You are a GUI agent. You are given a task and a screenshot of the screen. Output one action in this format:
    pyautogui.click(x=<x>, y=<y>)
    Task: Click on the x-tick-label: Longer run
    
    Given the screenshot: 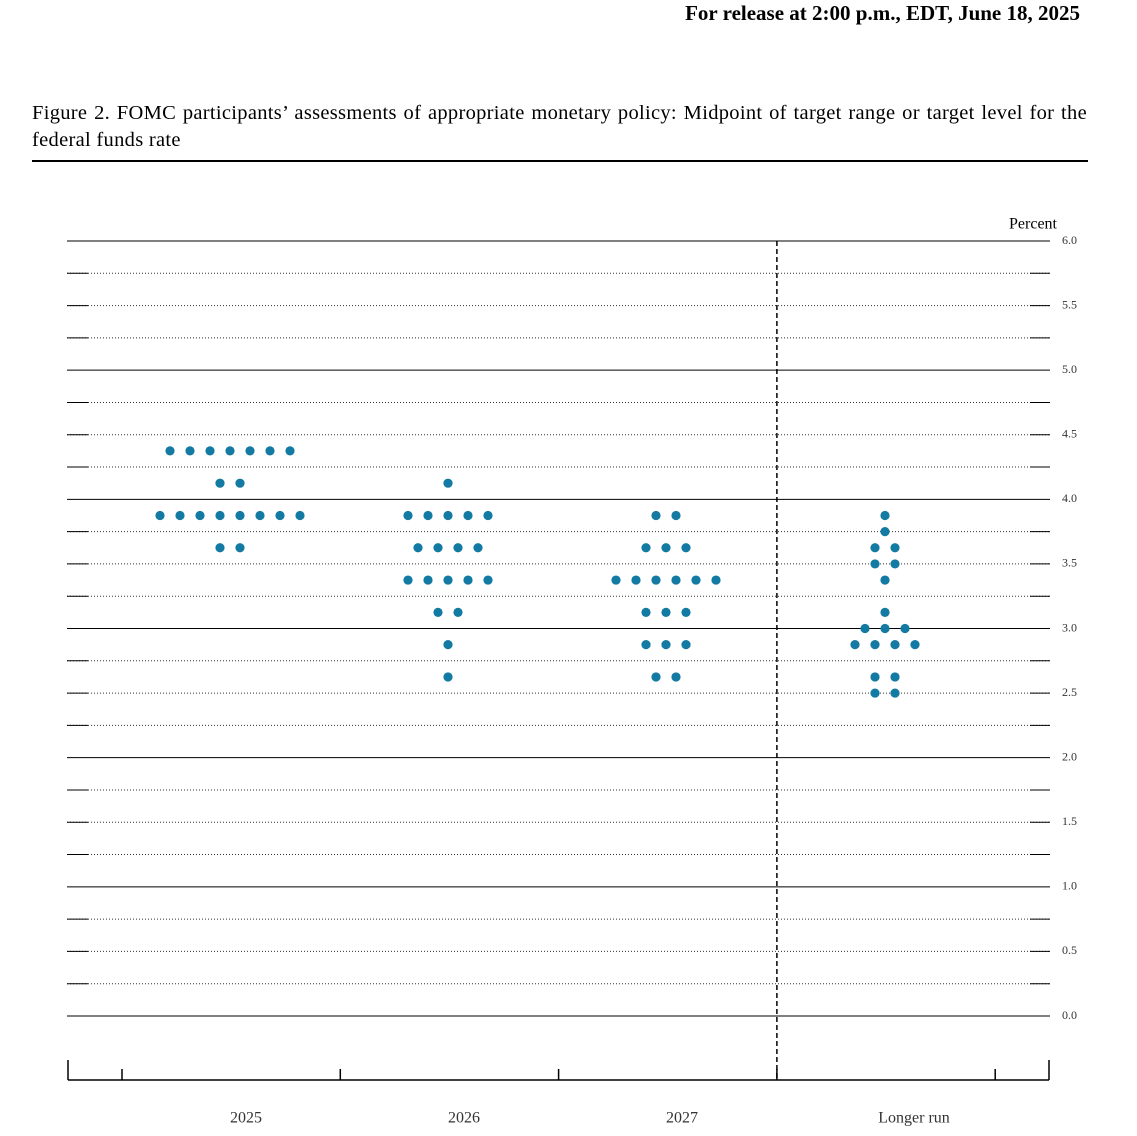 What is the action you would take?
    pyautogui.click(x=914, y=1118)
    